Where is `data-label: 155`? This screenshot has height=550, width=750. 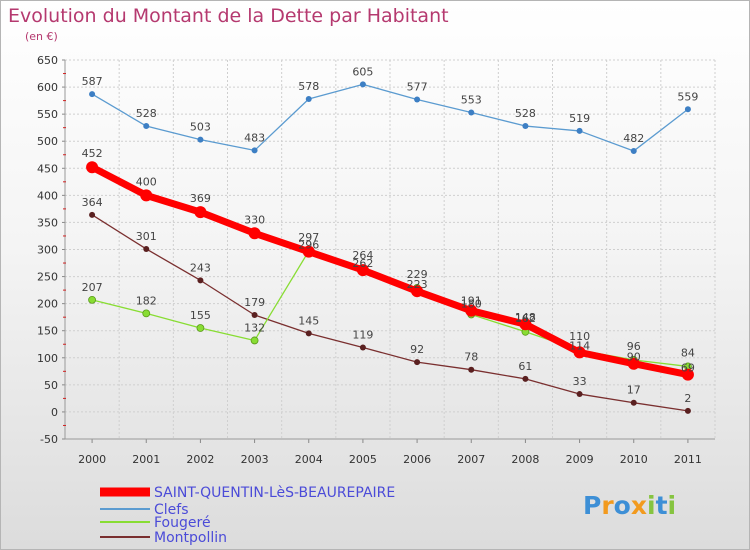 data-label: 155 is located at coordinates (200, 315).